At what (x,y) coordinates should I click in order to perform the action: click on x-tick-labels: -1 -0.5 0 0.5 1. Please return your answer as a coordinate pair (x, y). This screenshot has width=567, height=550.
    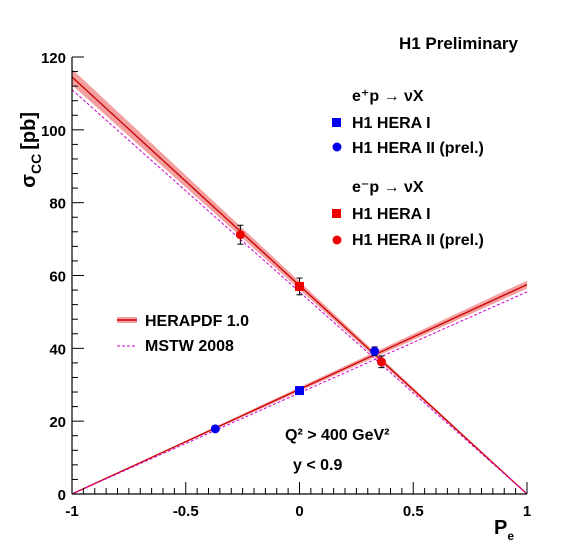
    Looking at the image, I should click on (298, 511).